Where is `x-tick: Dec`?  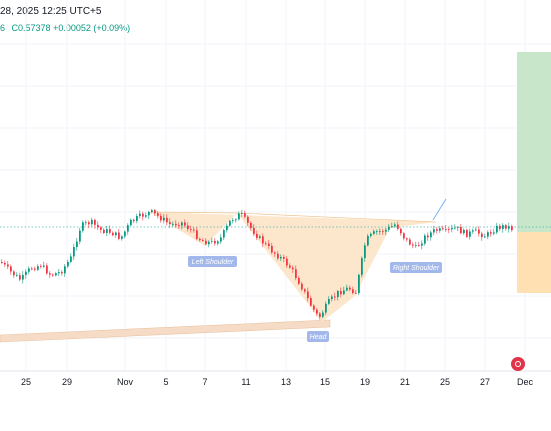 x-tick: Dec is located at coordinates (525, 382).